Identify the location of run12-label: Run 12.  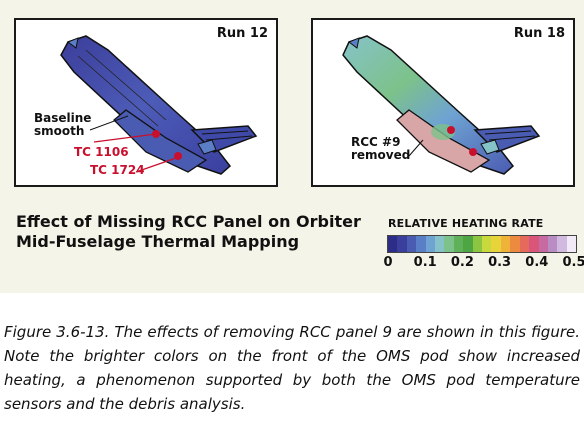
(242, 33).